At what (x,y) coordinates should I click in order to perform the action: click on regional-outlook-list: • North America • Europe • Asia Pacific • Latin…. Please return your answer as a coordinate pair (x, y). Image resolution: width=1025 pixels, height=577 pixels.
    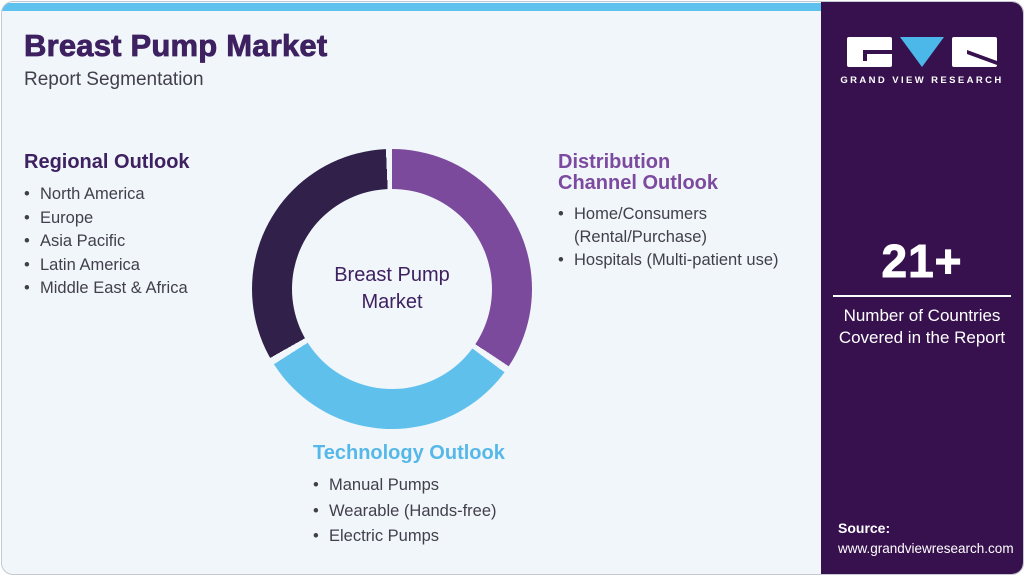
    Looking at the image, I should click on (140, 242).